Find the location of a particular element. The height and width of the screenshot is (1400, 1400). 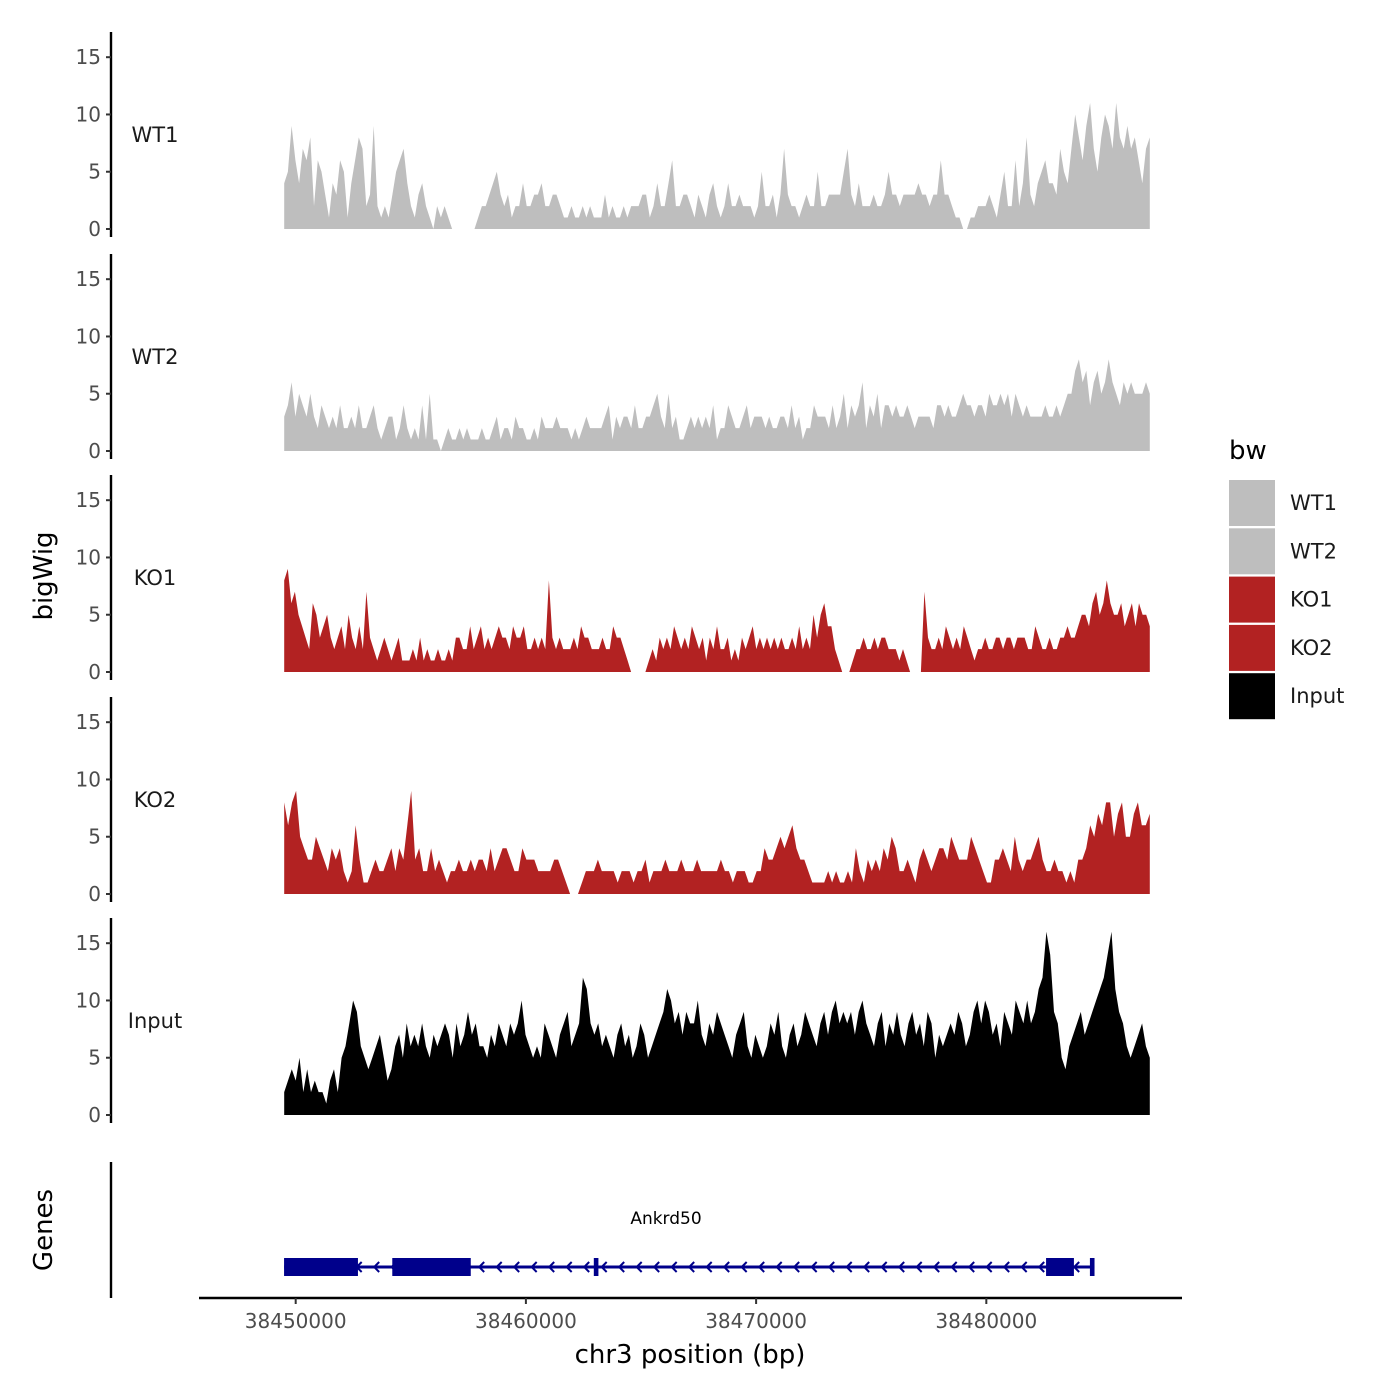

track-ko1: 0 5 10 15 KO1 is located at coordinates (613, 579).